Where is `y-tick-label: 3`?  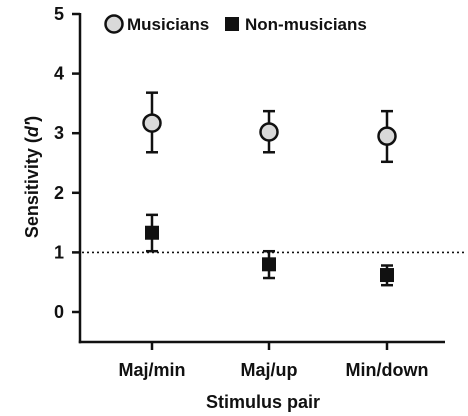 y-tick-label: 3 is located at coordinates (59, 133).